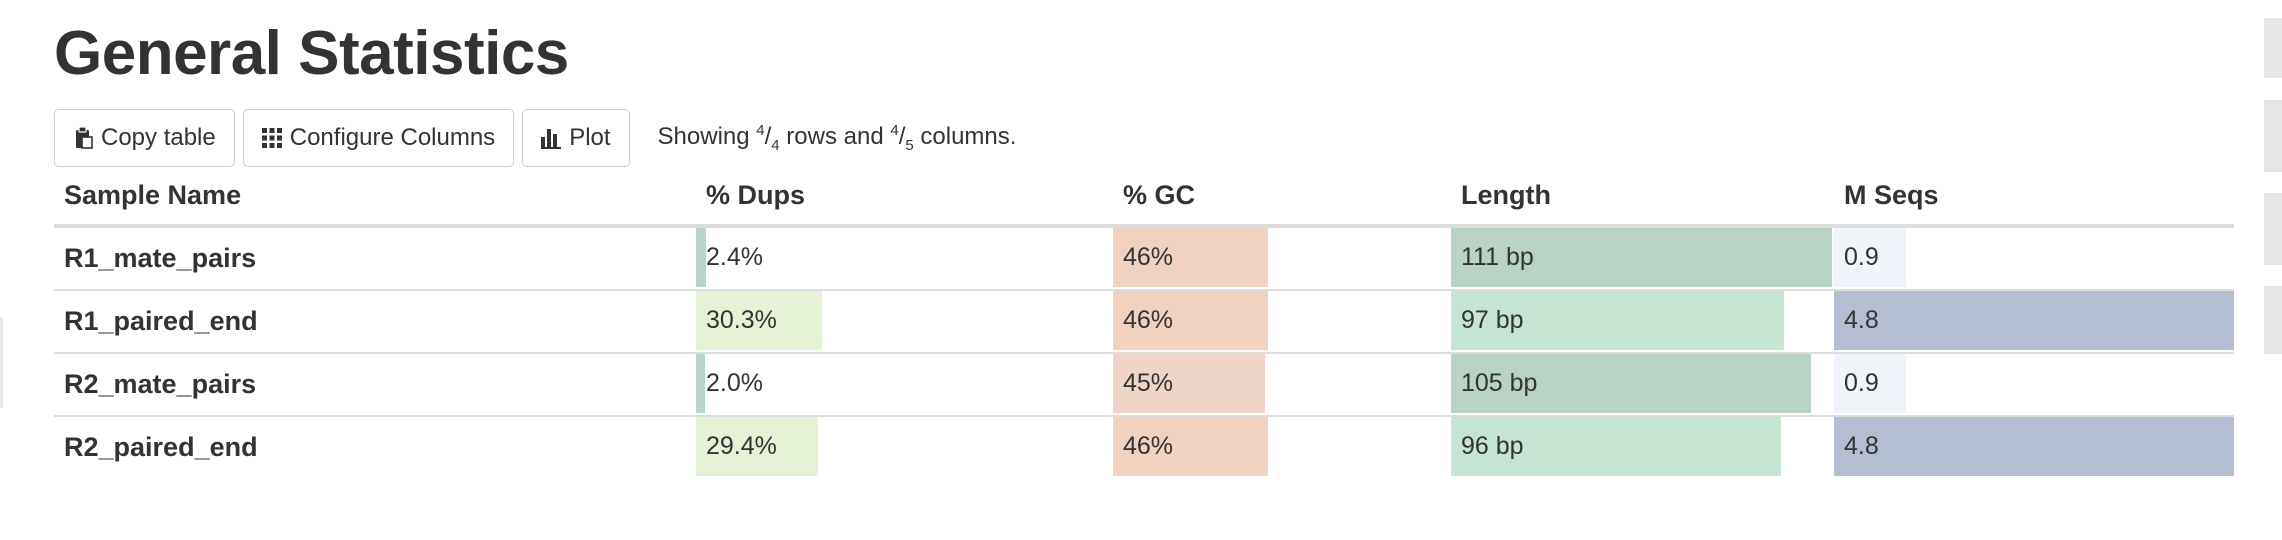  Describe the element at coordinates (904, 446) in the screenshot. I see `dups-cell: 29.4%` at that location.